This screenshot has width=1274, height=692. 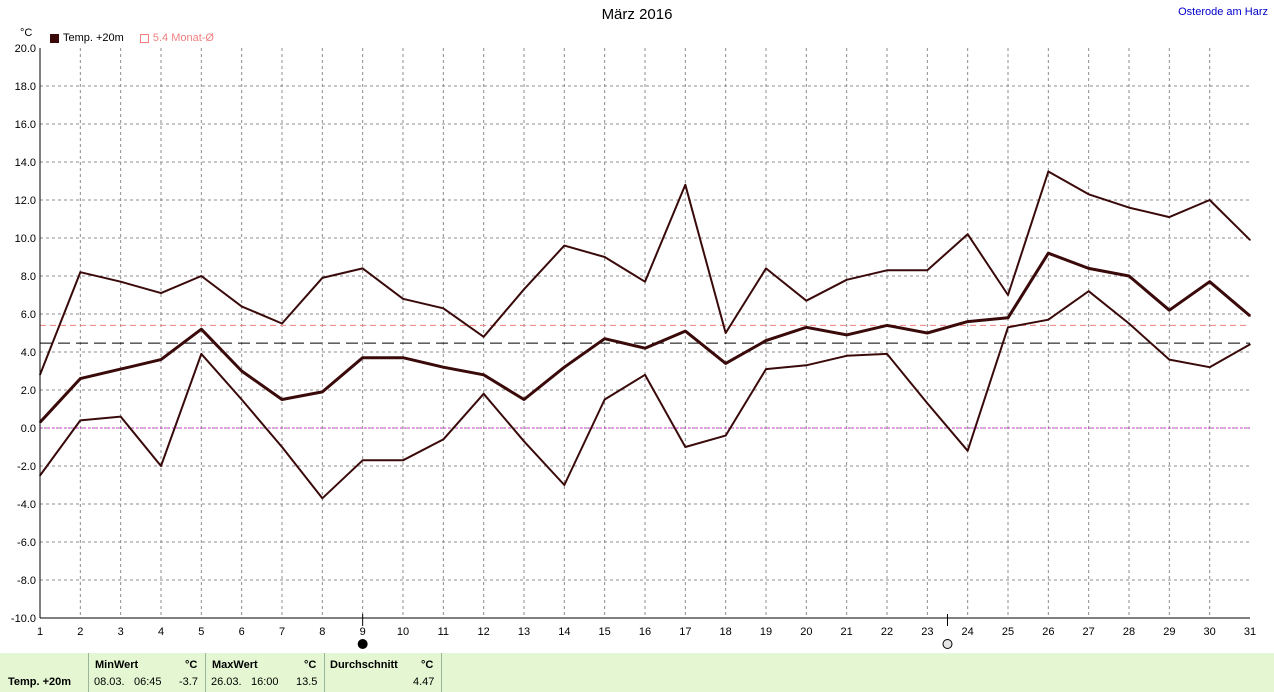 What do you see at coordinates (109, 682) in the screenshot?
I see `min-date: 08.03.` at bounding box center [109, 682].